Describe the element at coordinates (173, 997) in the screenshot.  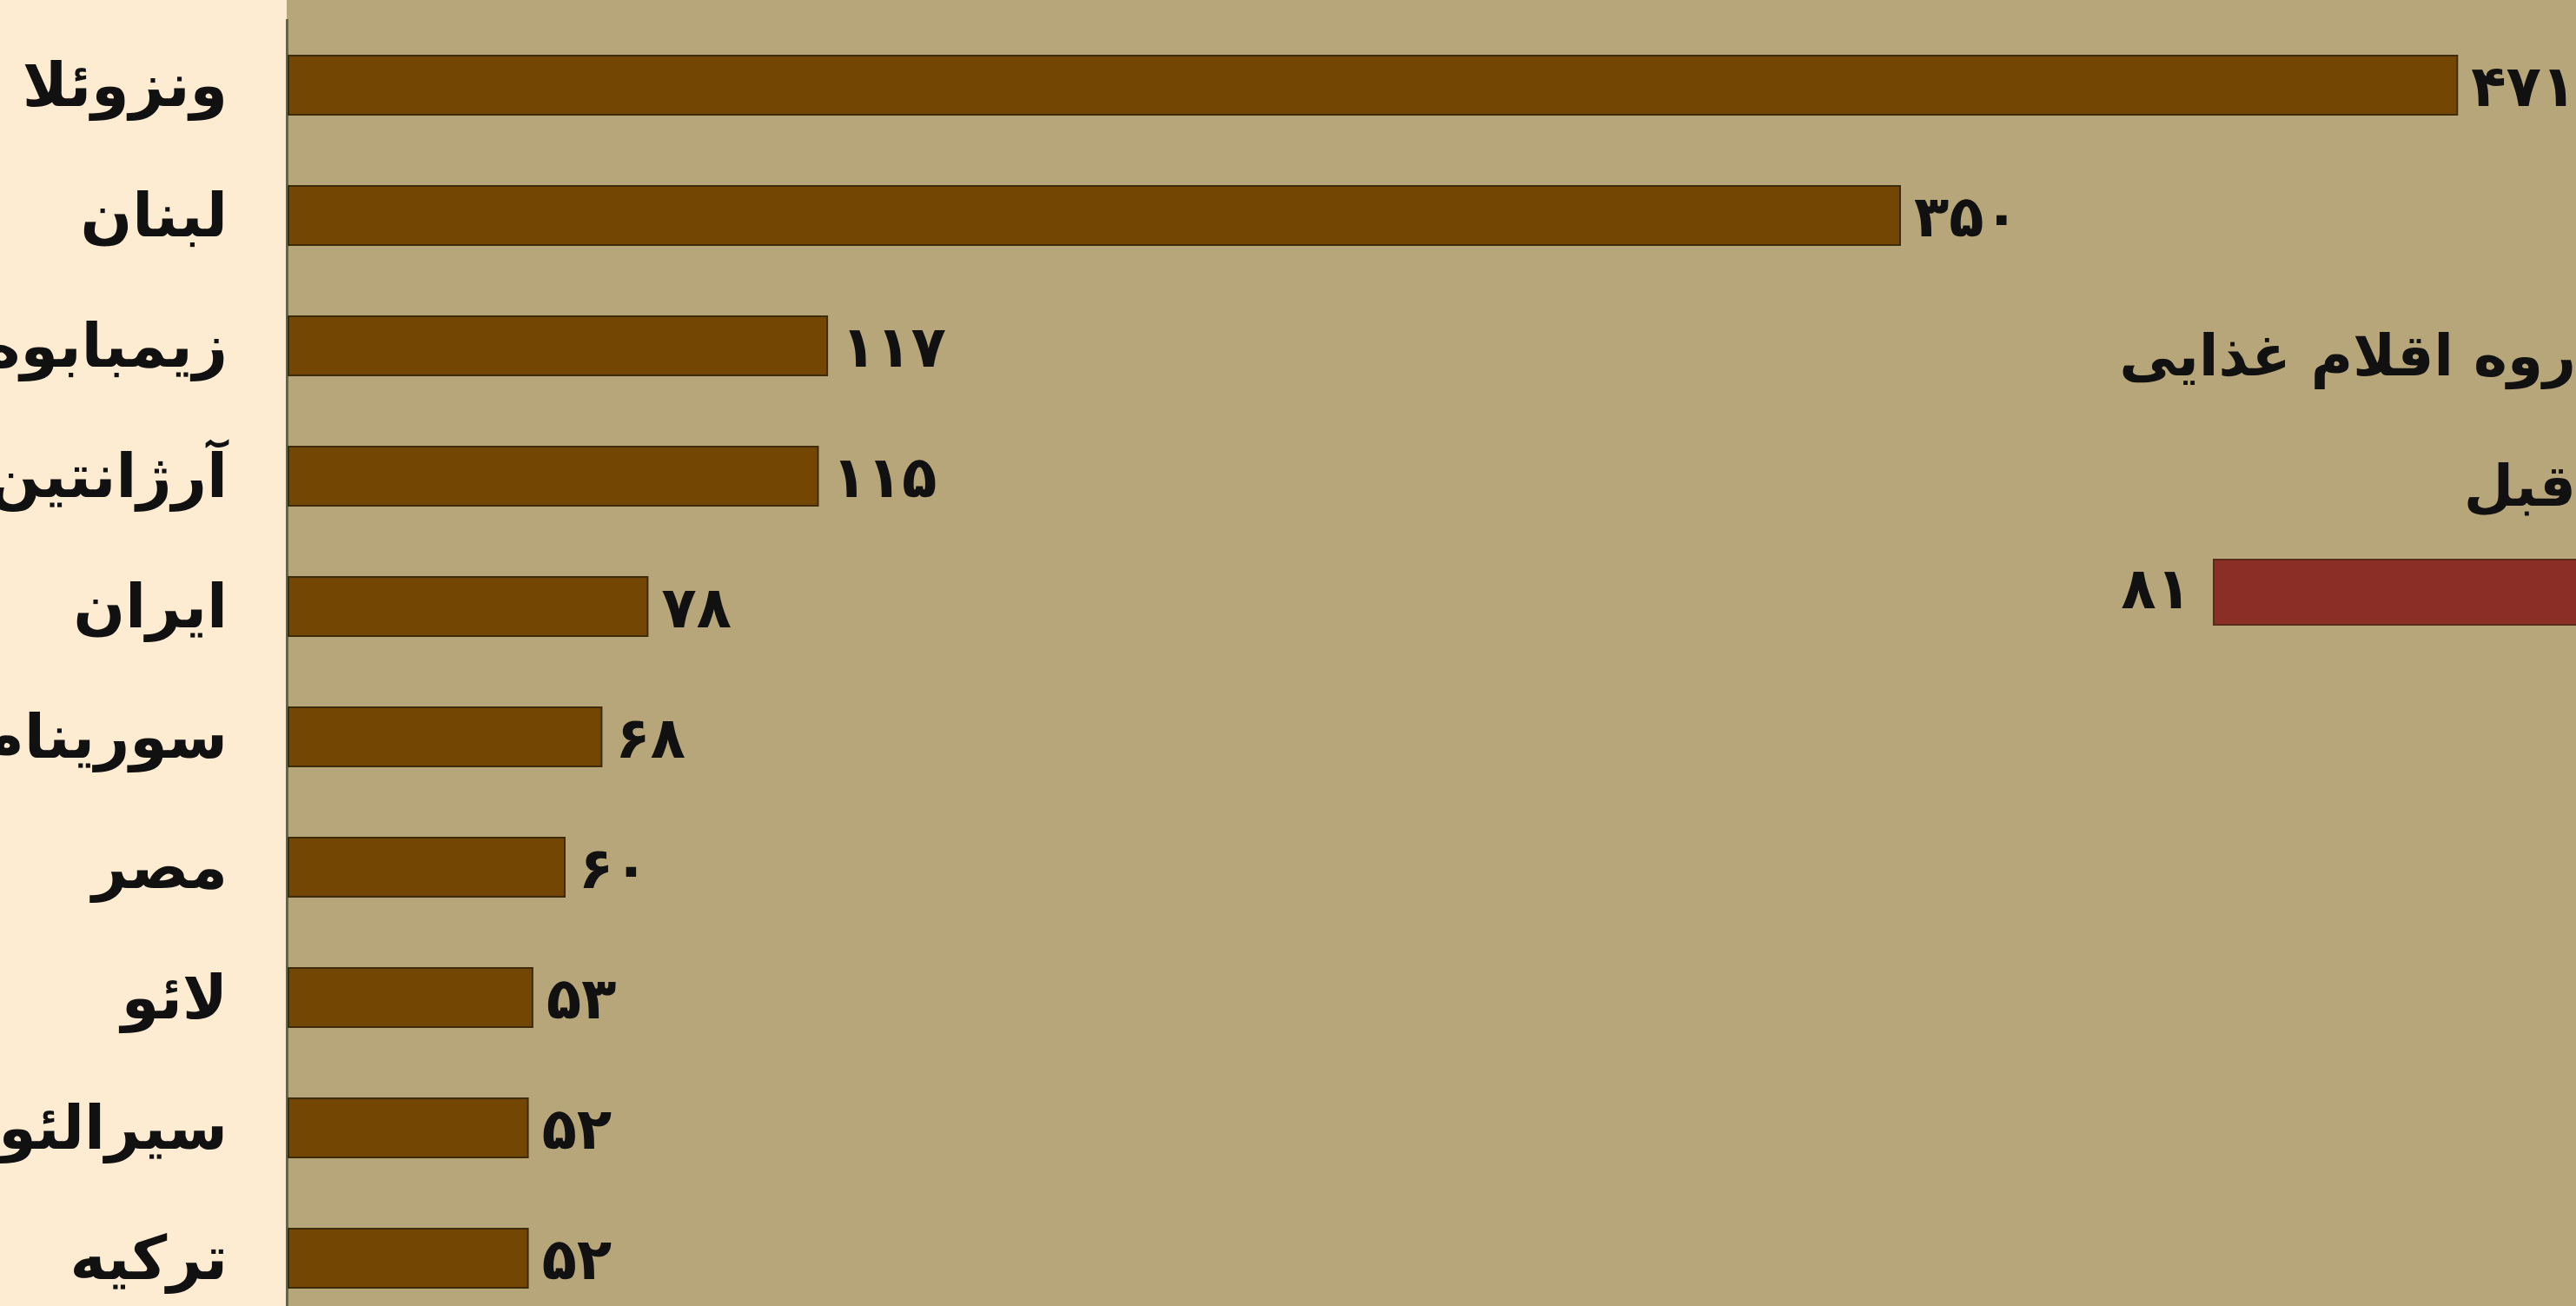
I see `category-label-8: لائو` at that location.